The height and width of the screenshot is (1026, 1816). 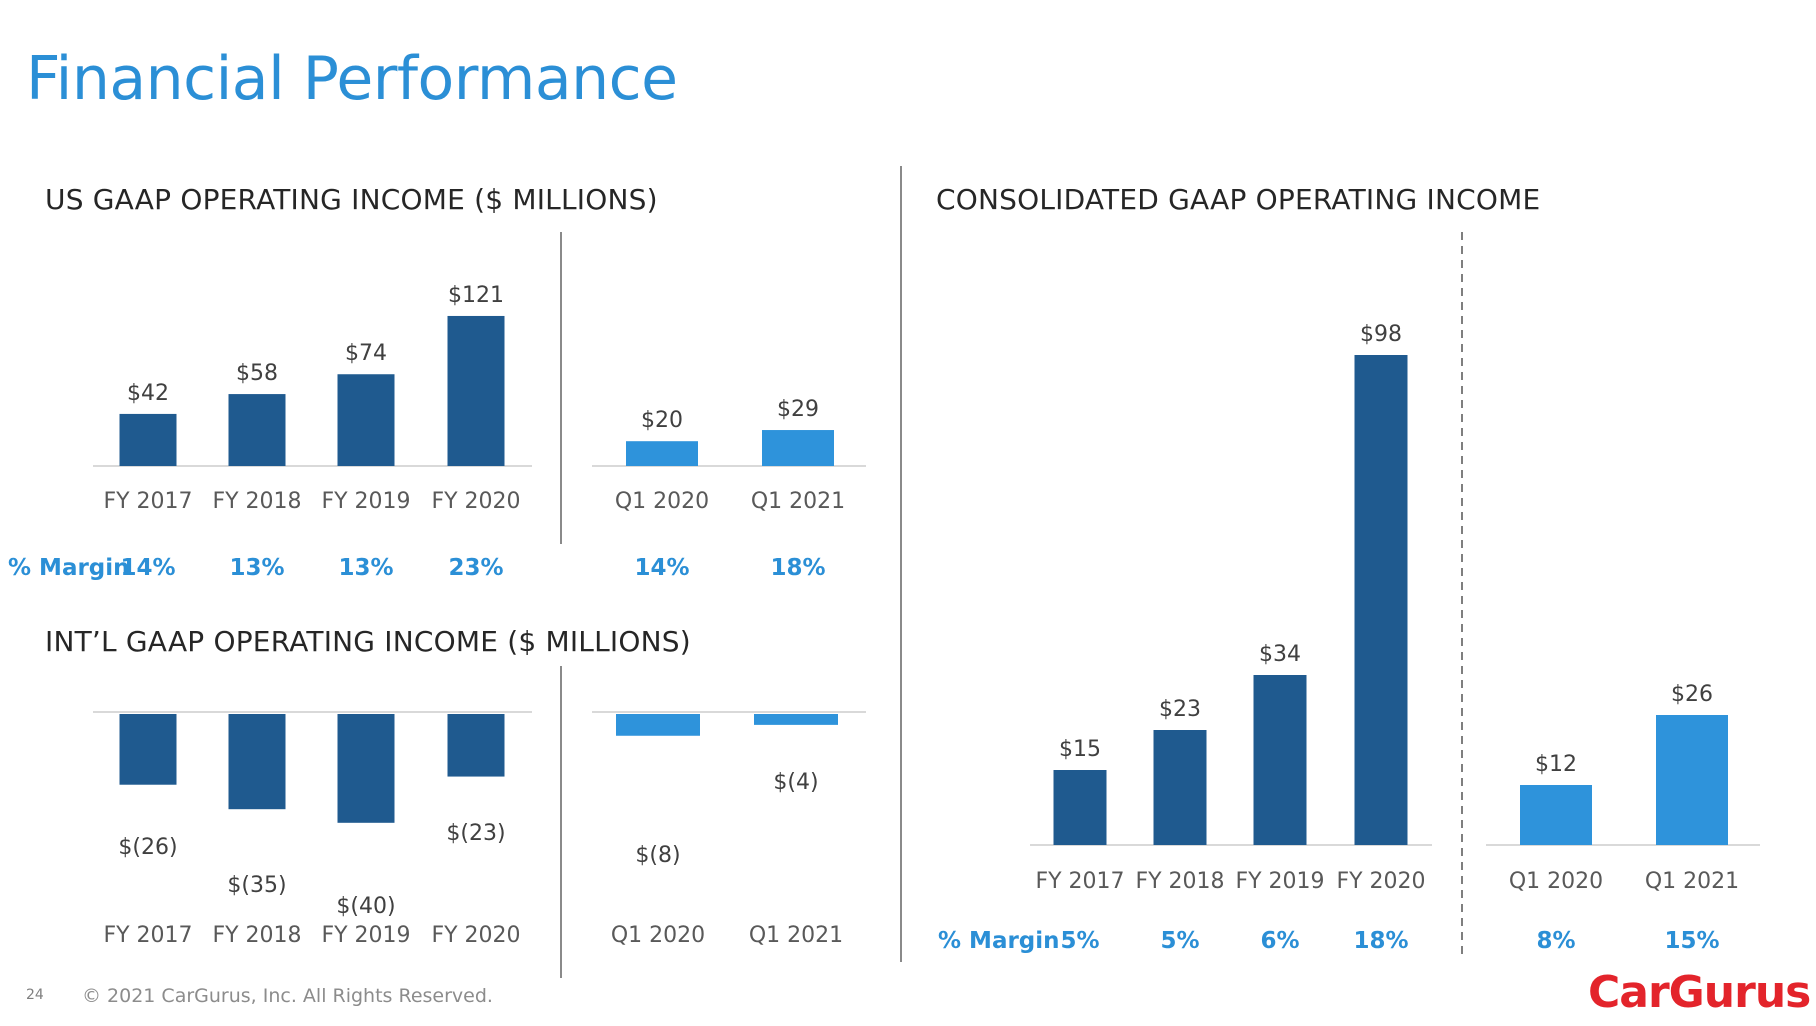 What do you see at coordinates (35, 995) in the screenshot?
I see `page-number: 24` at bounding box center [35, 995].